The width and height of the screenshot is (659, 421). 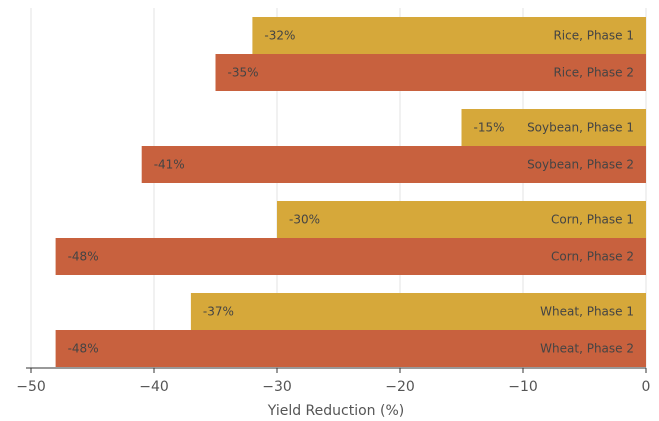 I want to click on bar-value-label: -30%, so click(x=304, y=220).